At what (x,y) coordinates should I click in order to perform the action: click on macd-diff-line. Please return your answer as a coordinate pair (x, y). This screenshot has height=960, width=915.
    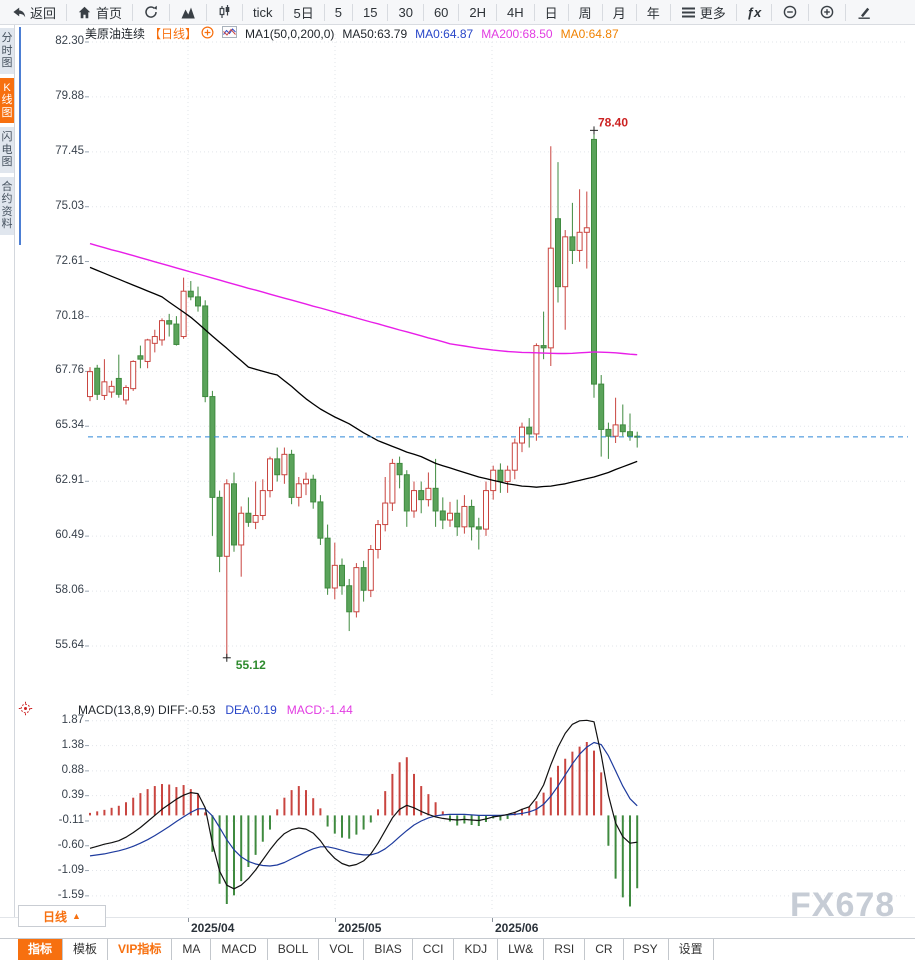
    Looking at the image, I should click on (363, 804).